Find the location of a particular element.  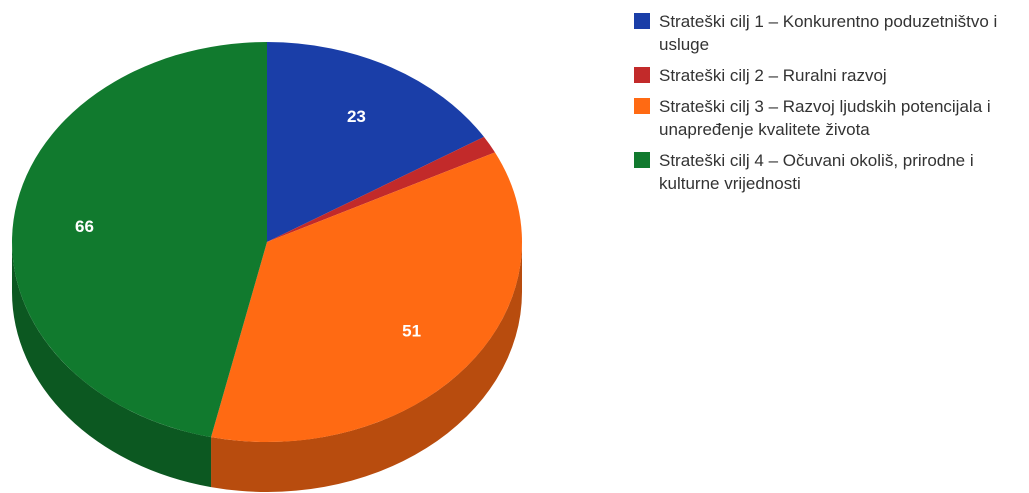

legend-label-2: Strateški cilj 2 – Ruralni razvoj is located at coordinates (773, 75).